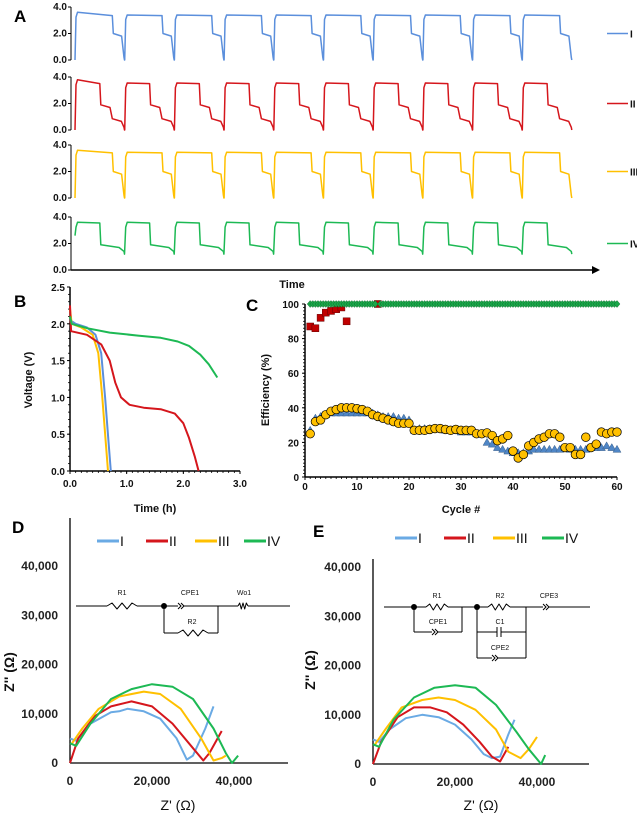 The image size is (637, 816). I want to click on circuit-diagram-d: R1 CPE1 R2 Wo1, so click(183, 613).